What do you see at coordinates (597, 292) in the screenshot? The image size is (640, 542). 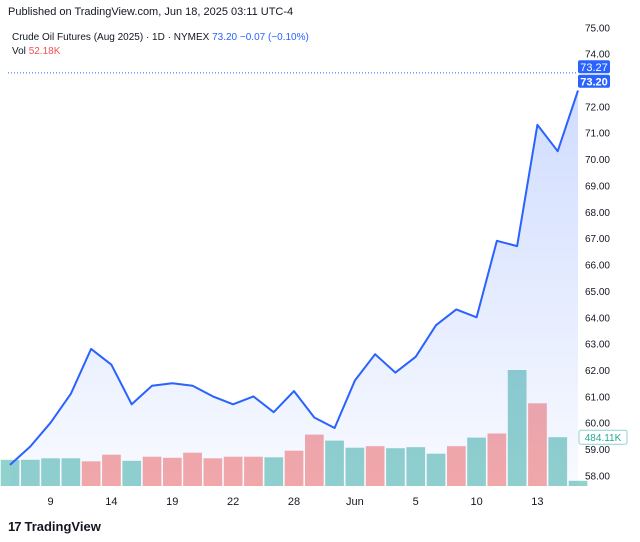 I see `price-tick-label: 65.00` at bounding box center [597, 292].